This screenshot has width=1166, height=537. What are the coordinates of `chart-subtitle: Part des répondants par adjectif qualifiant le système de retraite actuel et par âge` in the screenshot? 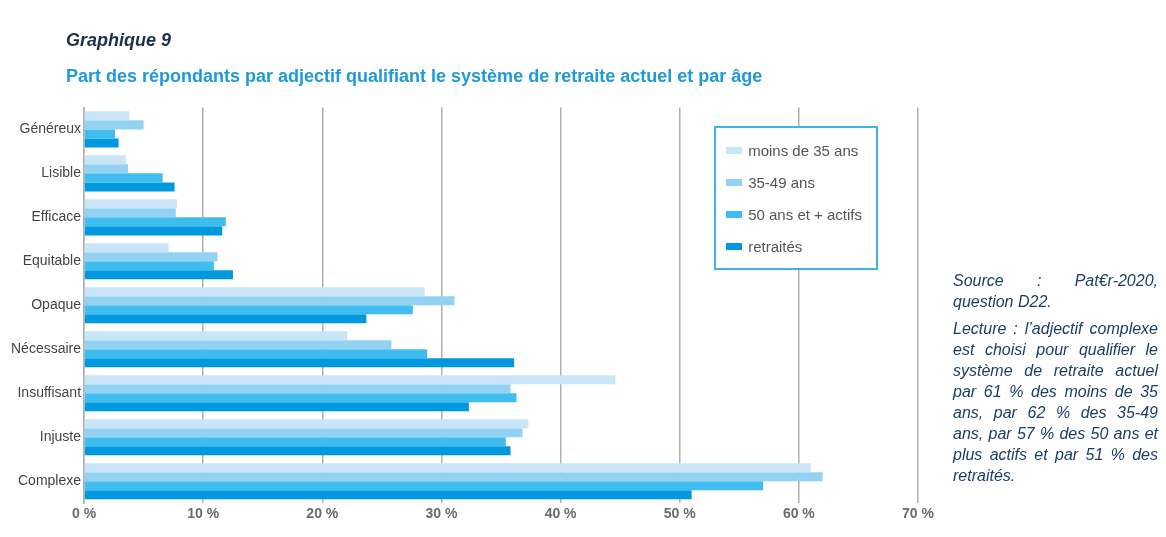 It's located at (414, 76).